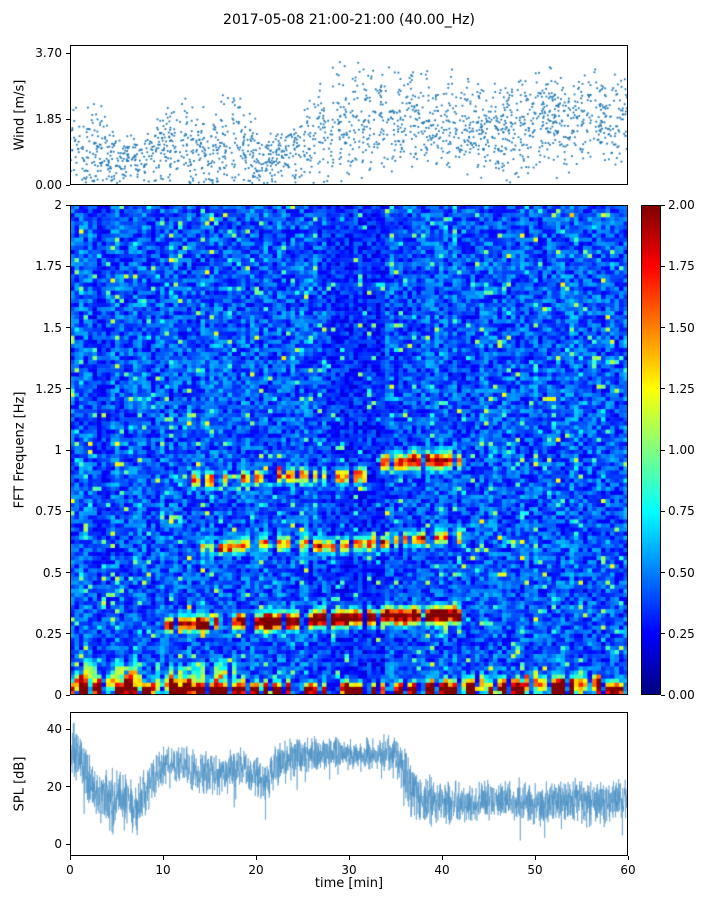 This screenshot has height=900, width=720. I want to click on colorbar-canvas, so click(651, 450).